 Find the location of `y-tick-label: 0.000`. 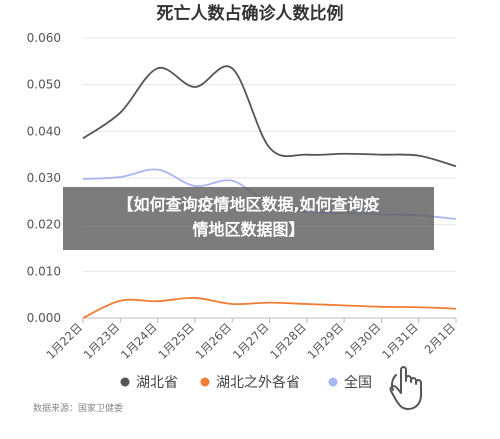

y-tick-label: 0.000 is located at coordinates (44, 318).